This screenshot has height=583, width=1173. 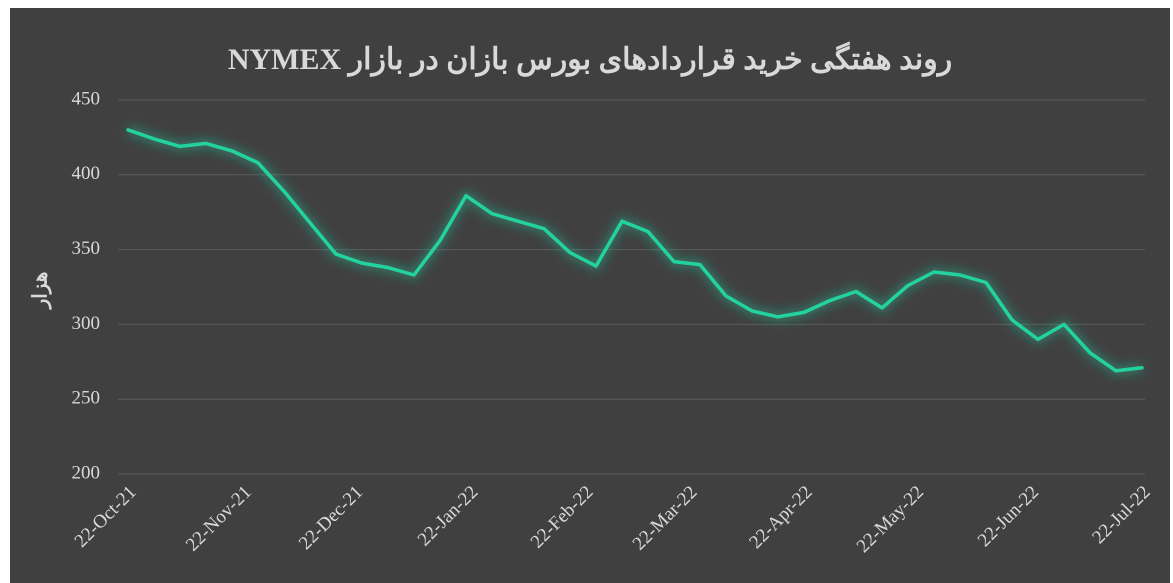 I want to click on y-tick-label: 300, so click(x=86, y=323).